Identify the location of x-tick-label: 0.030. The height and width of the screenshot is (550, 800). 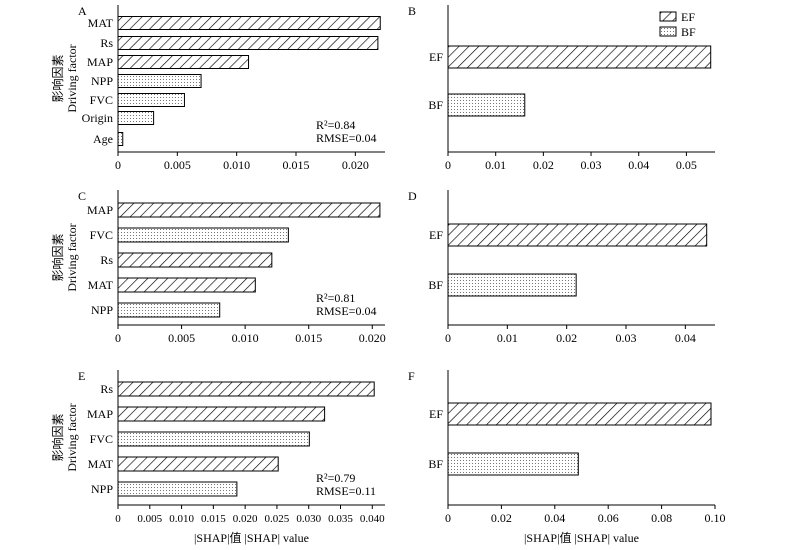
(308, 519).